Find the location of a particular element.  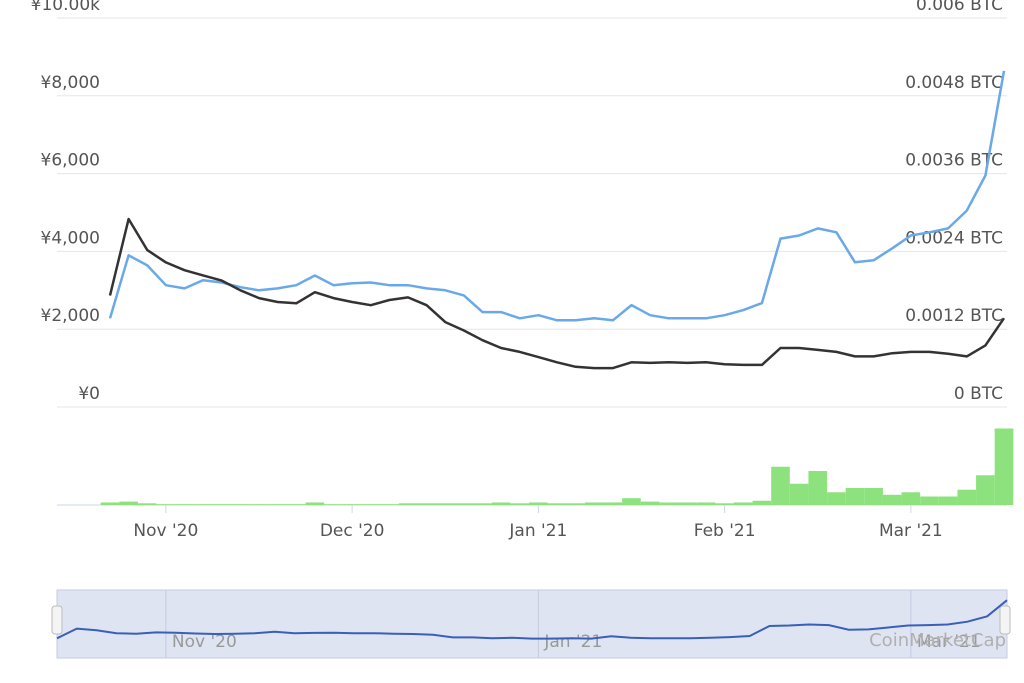

navigator-line is located at coordinates (532, 619).